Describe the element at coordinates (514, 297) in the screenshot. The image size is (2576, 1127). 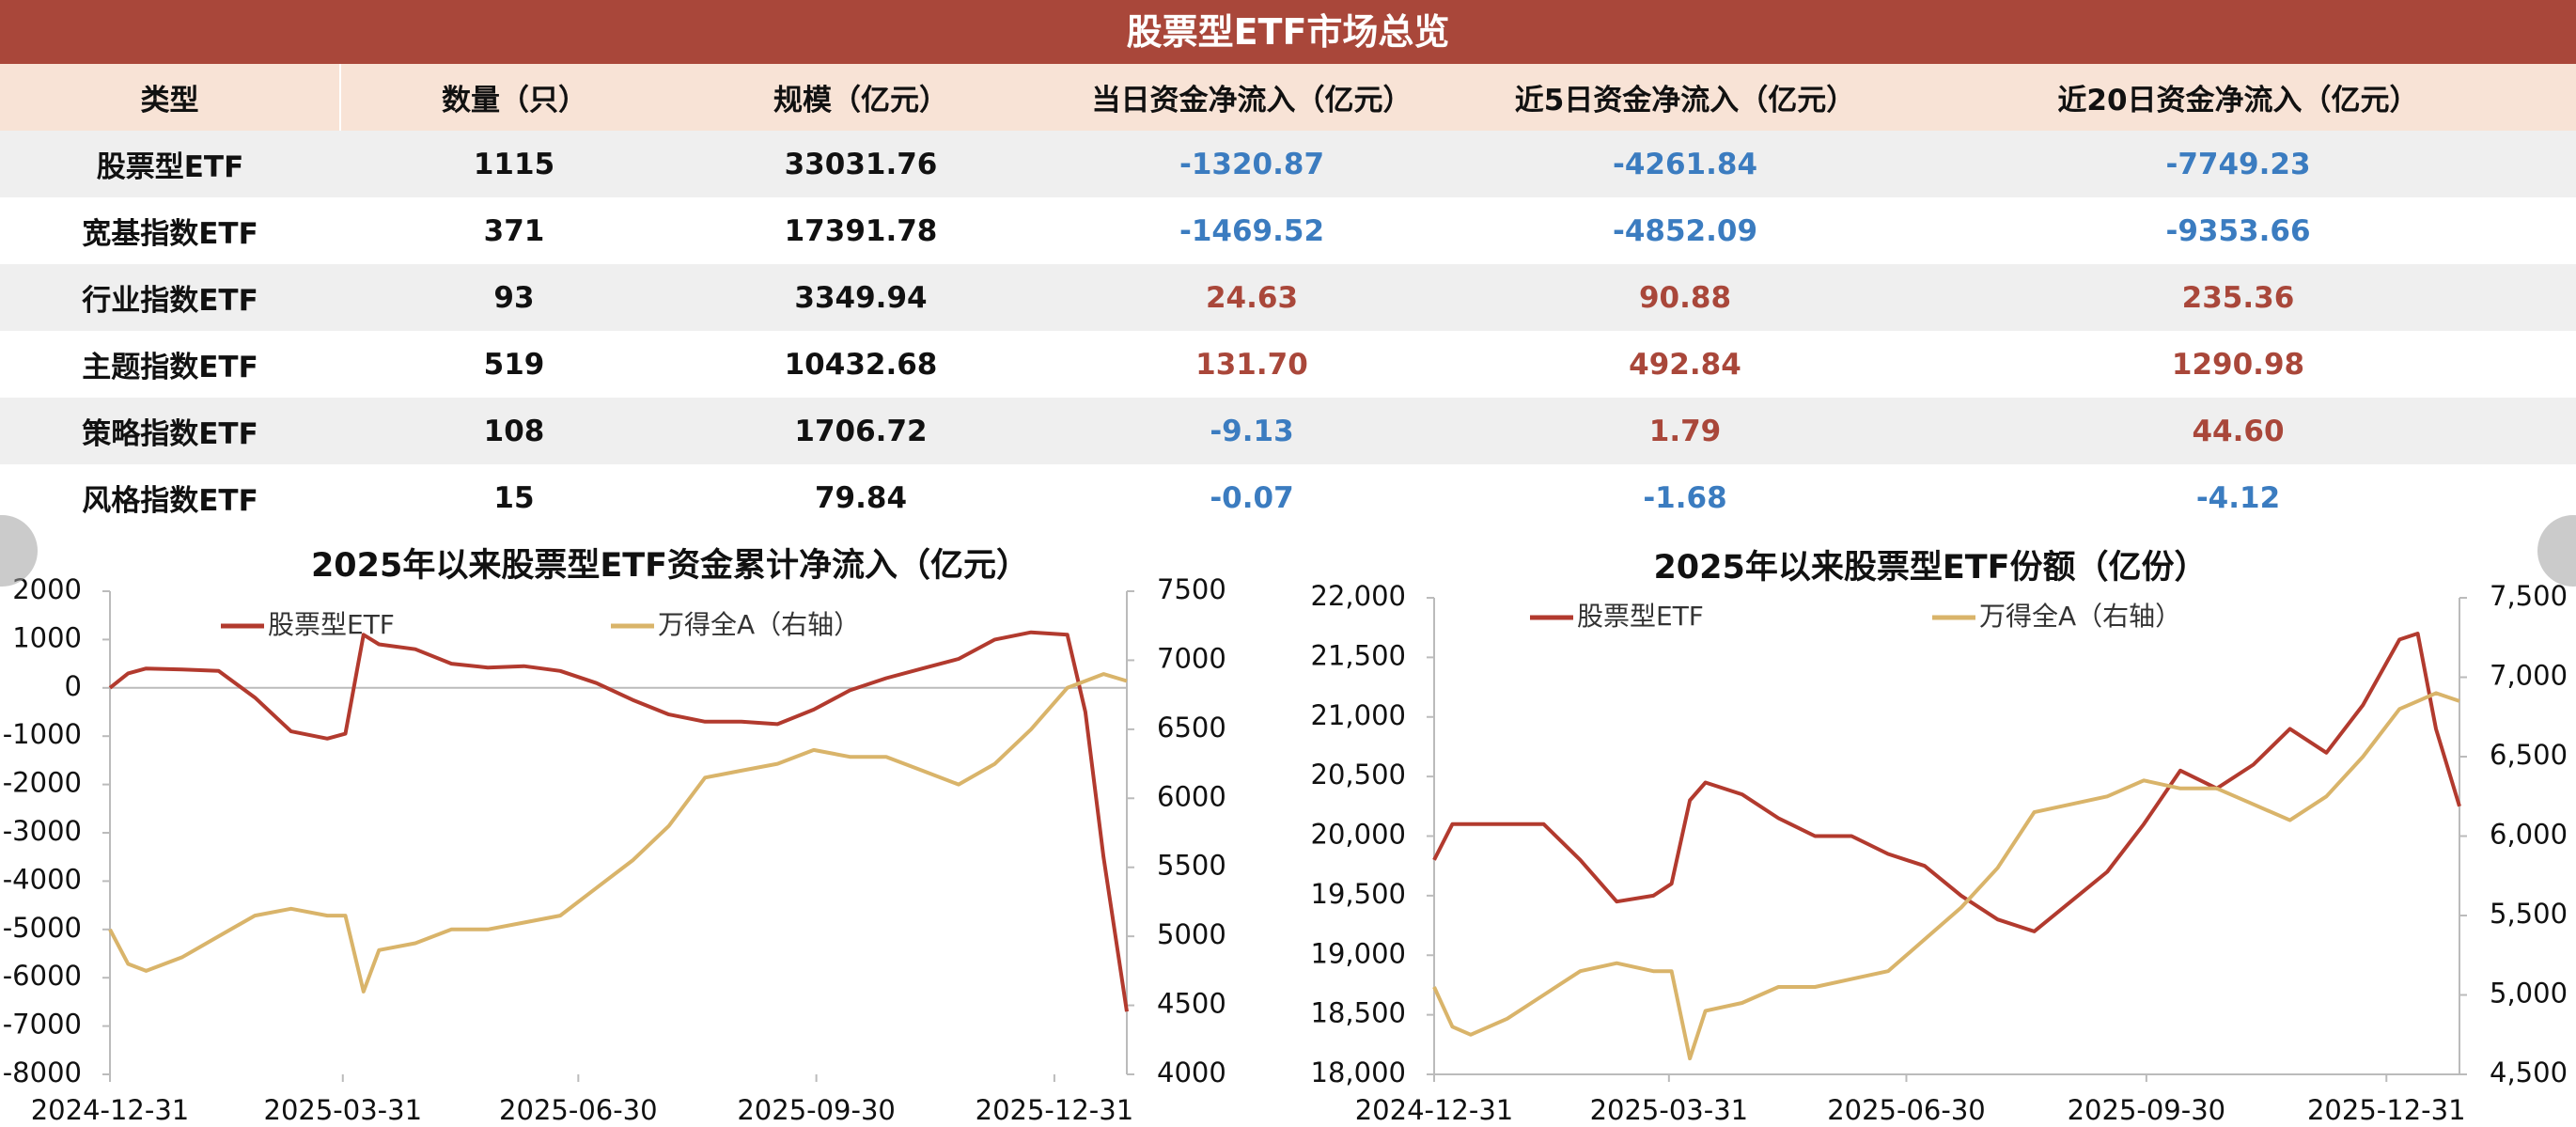
I see `table-cell: 93` at that location.